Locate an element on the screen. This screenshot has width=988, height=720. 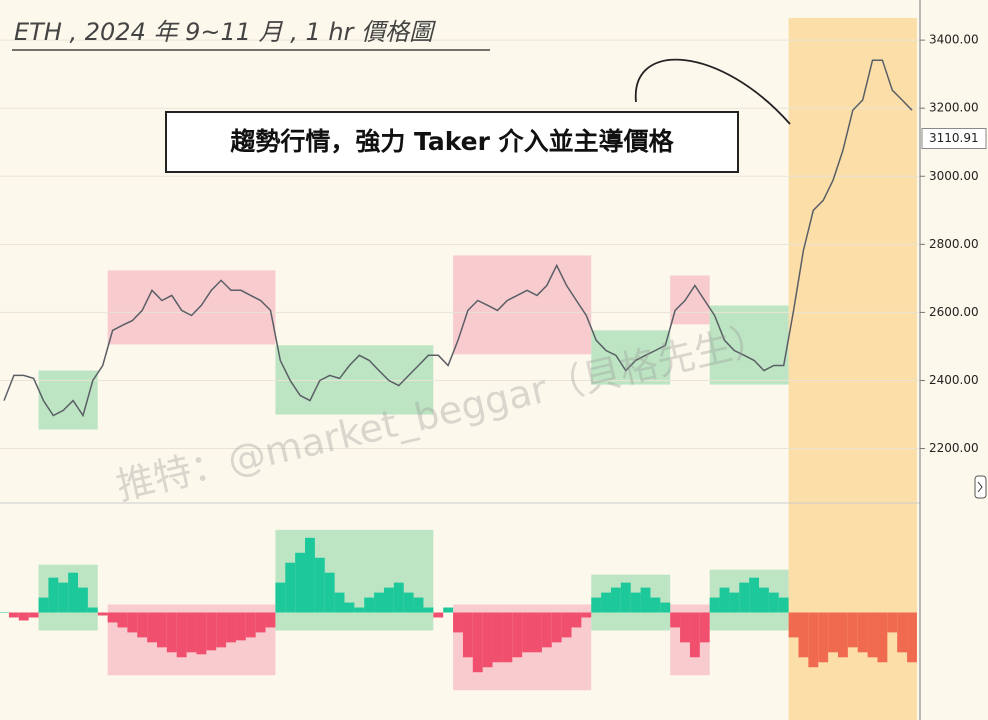
current-price-box is located at coordinates (954, 139).